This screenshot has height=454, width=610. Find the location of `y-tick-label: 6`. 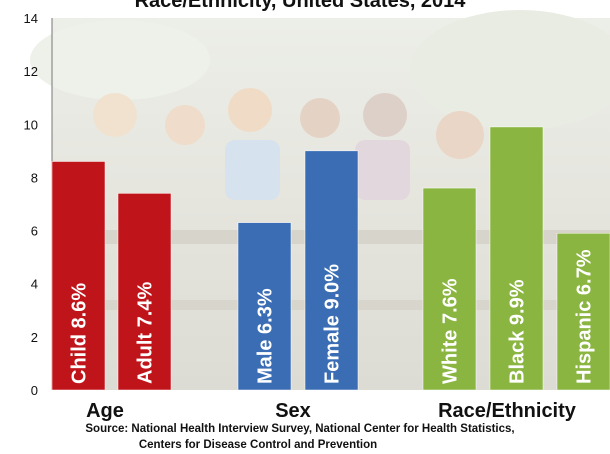

y-tick-label: 6 is located at coordinates (34, 231).